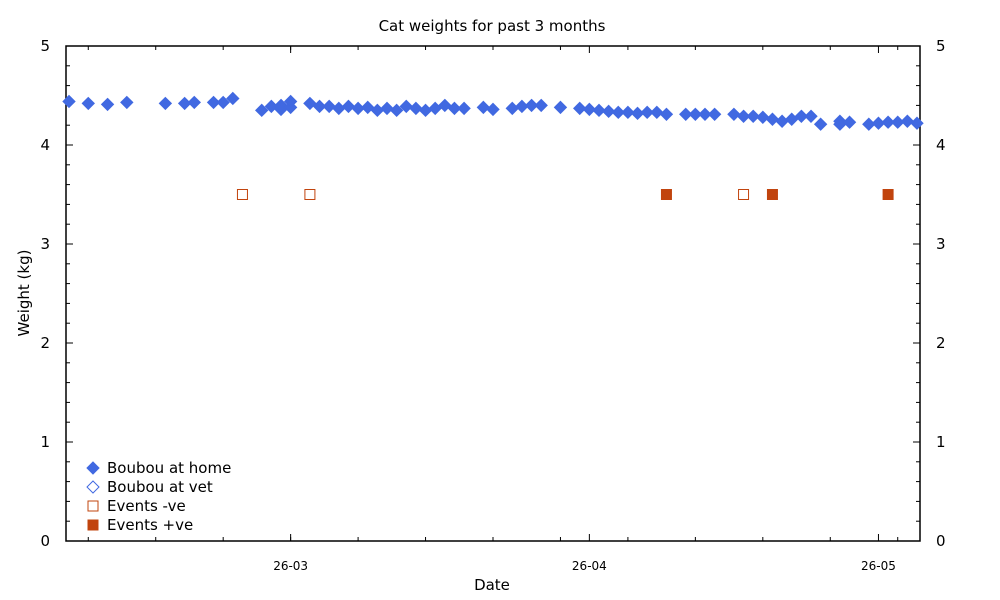  What do you see at coordinates (45, 442) in the screenshot?
I see `y-tick-label: 1` at bounding box center [45, 442].